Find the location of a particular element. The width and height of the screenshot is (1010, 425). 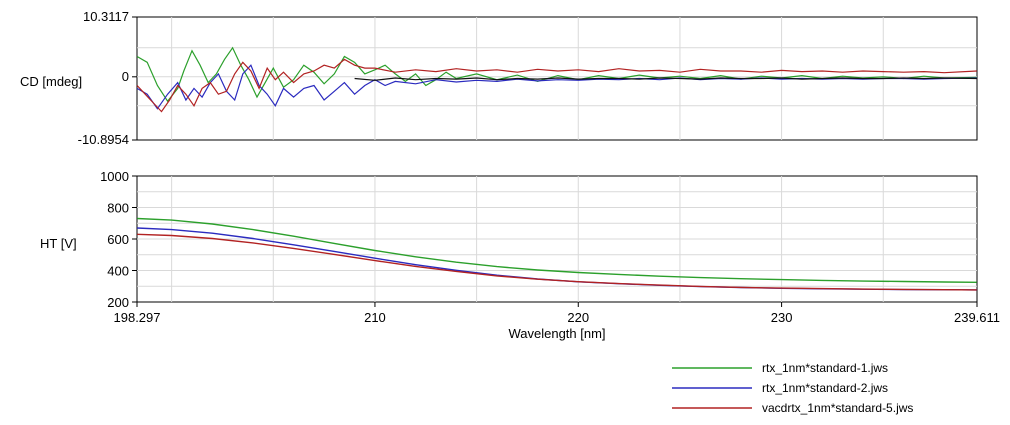

x-tick-label: 220 is located at coordinates (578, 317).